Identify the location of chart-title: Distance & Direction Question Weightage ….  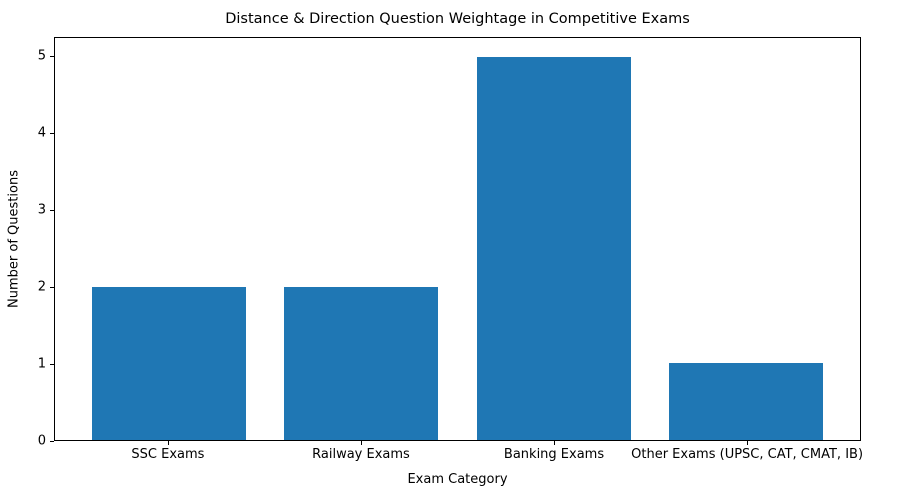
(457, 19).